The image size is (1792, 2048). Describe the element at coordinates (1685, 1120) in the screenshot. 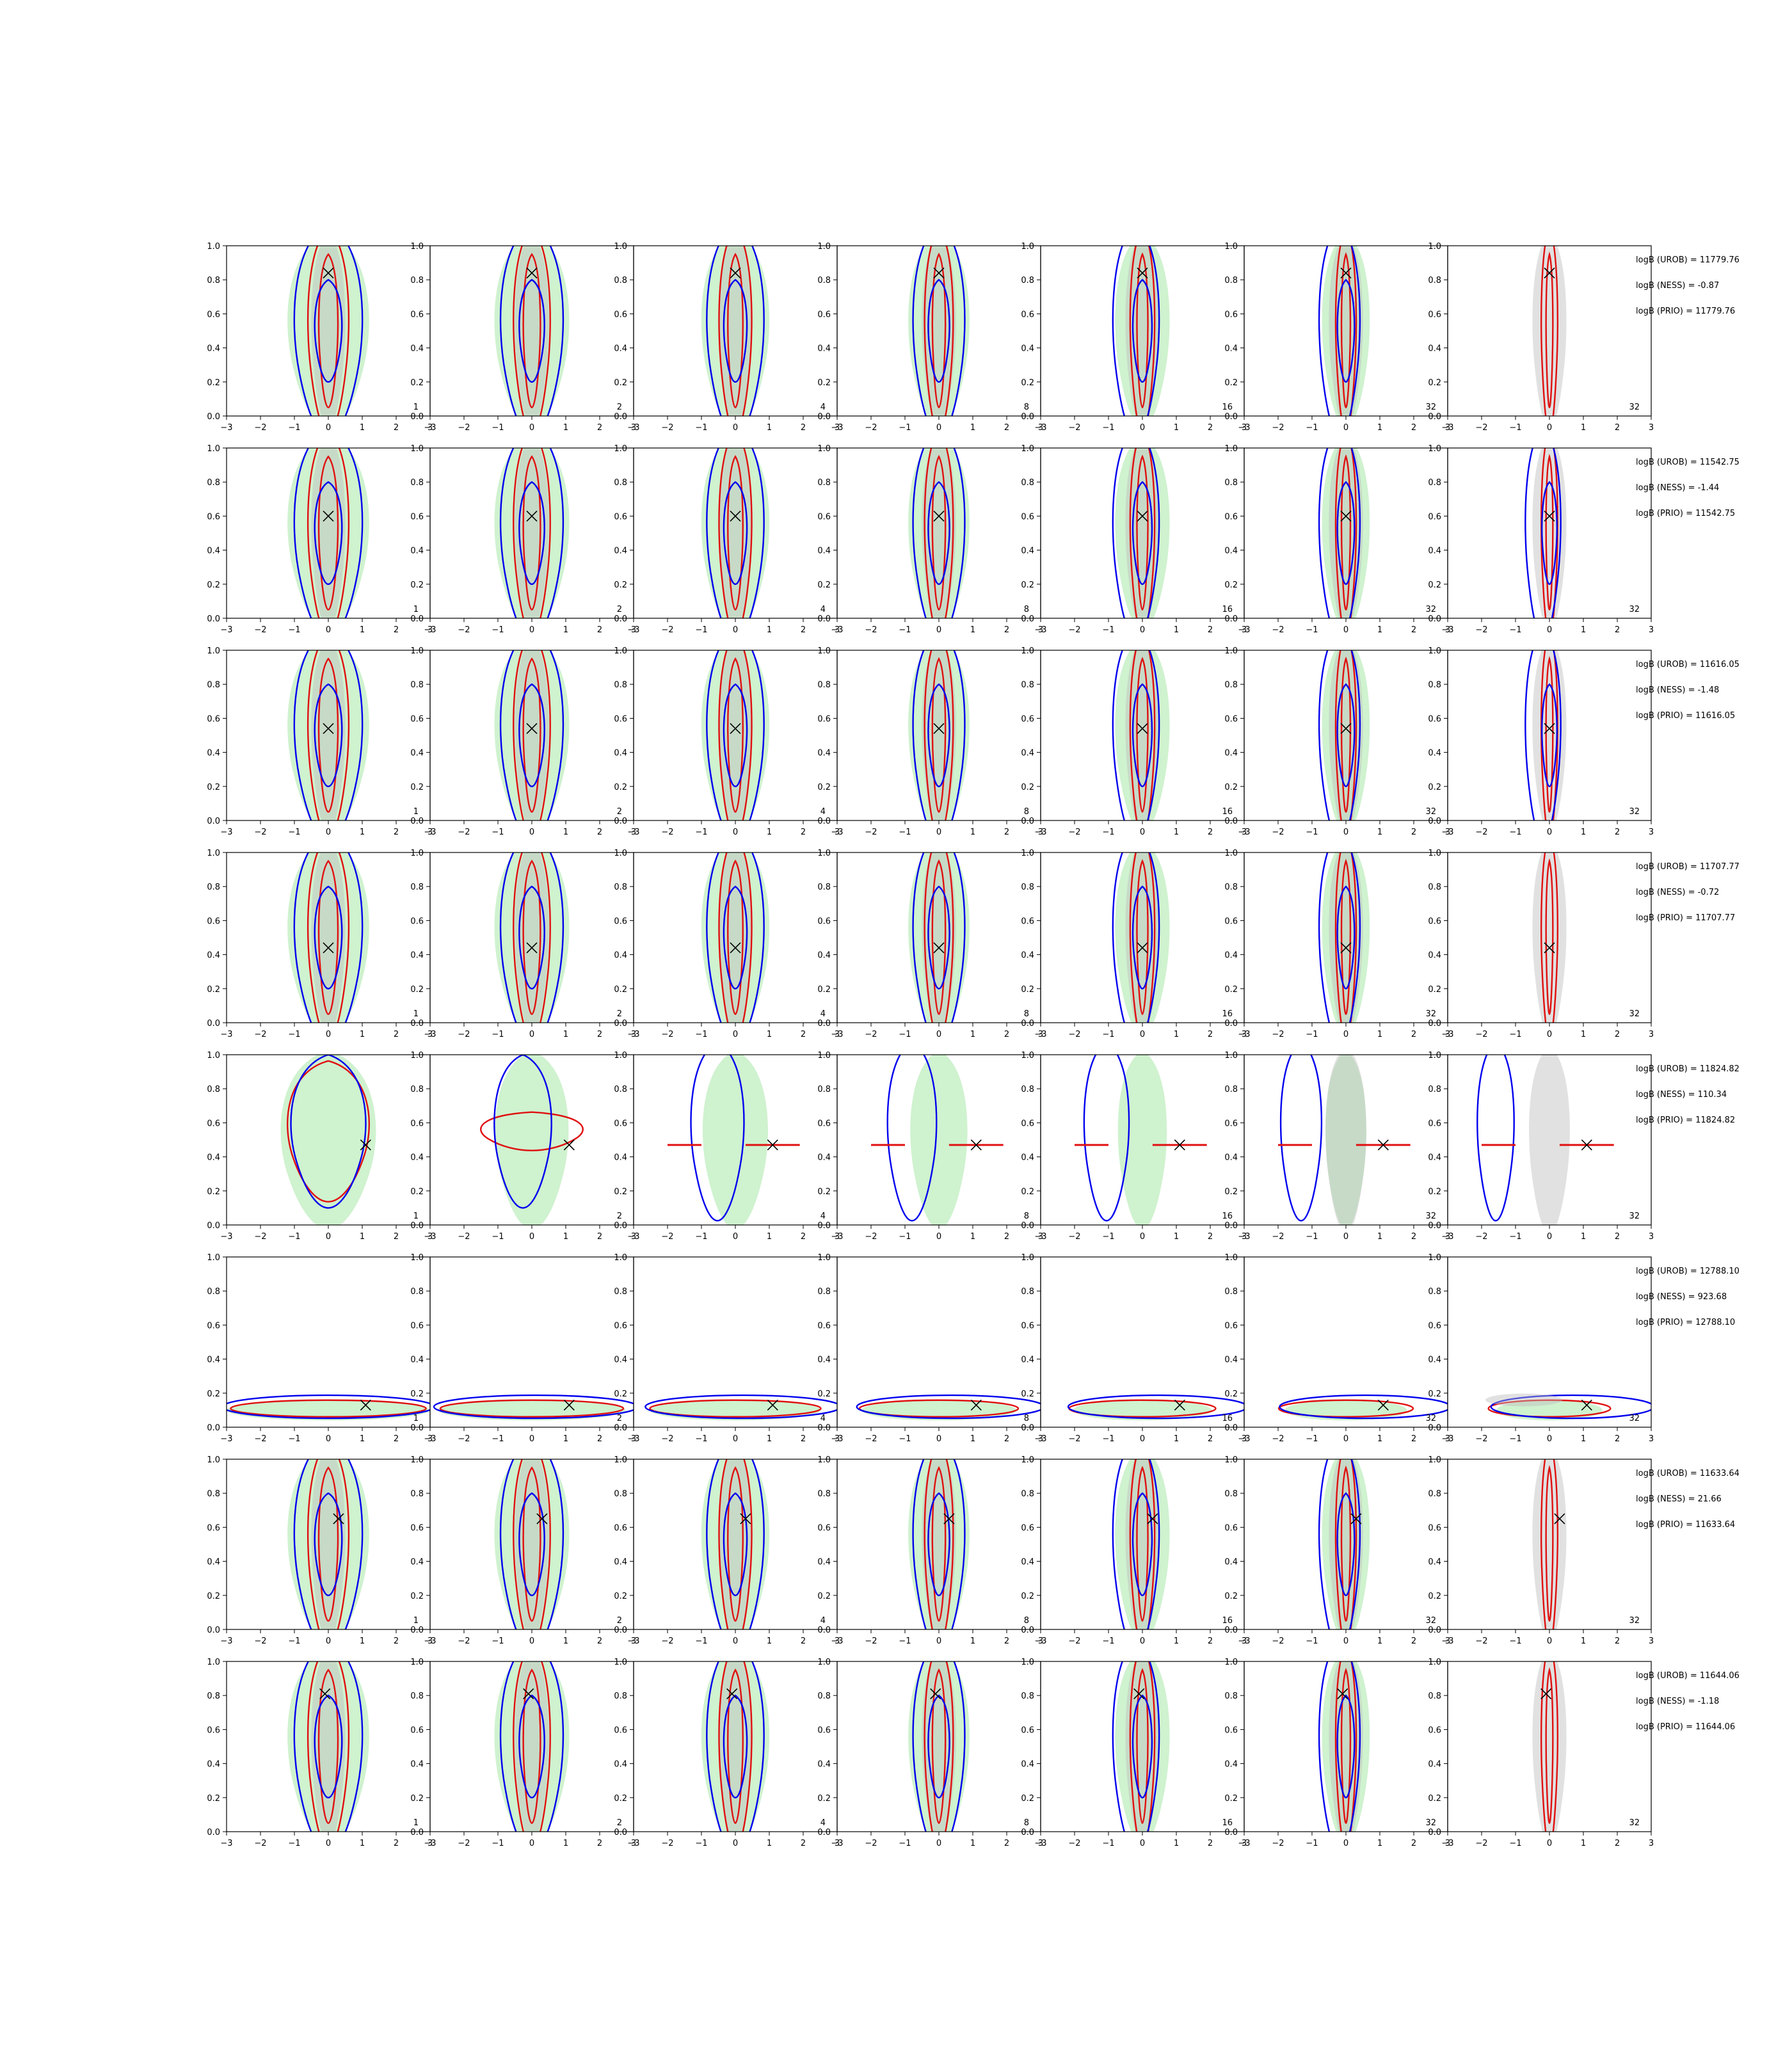

I see `logb-text: logB (PRIO) = 11824.82` at that location.